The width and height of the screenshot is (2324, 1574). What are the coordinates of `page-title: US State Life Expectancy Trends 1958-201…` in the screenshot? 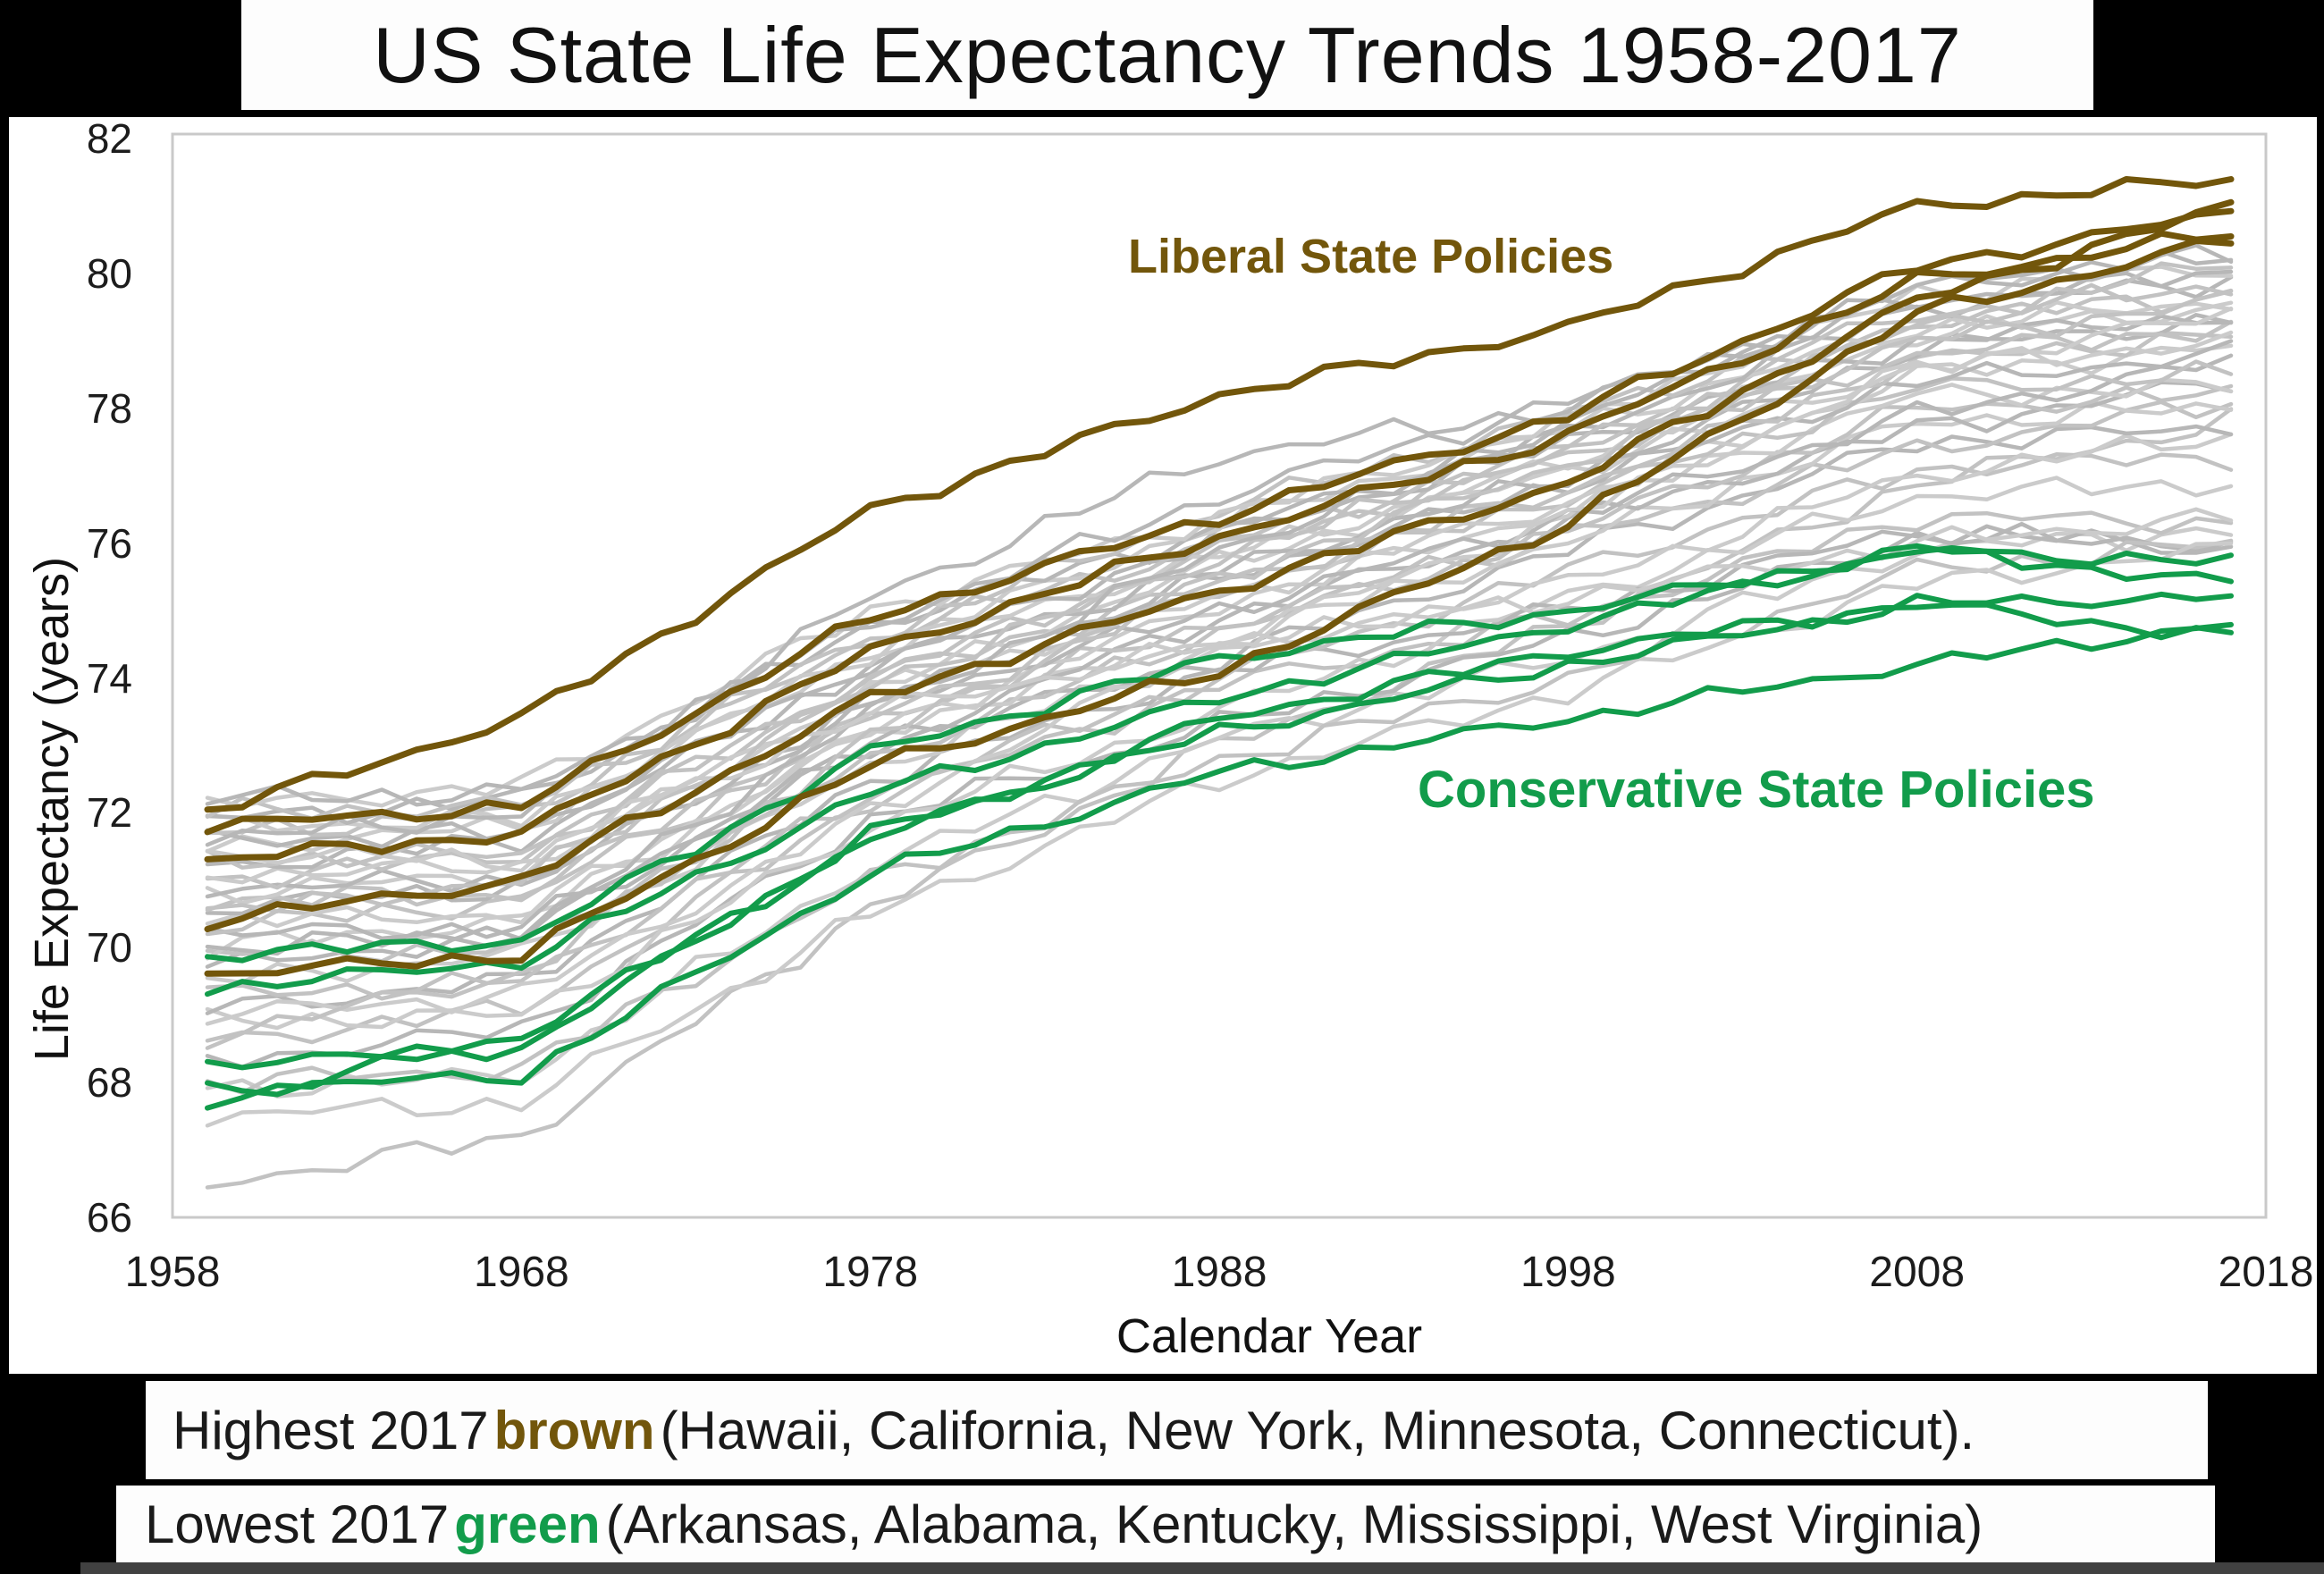 It's located at (1167, 54).